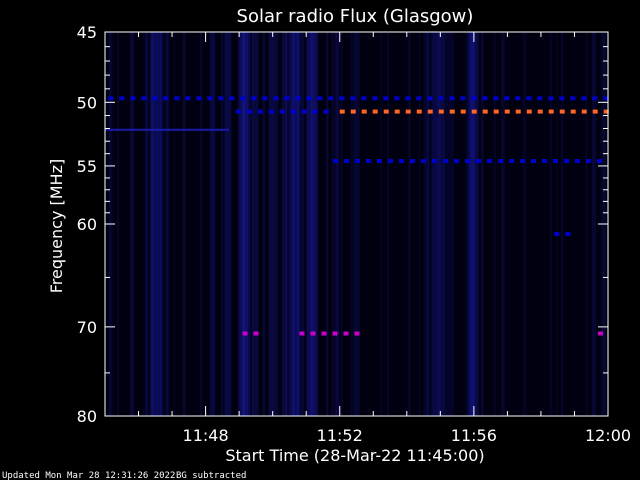  I want to click on y-tick-label: 45, so click(87, 32).